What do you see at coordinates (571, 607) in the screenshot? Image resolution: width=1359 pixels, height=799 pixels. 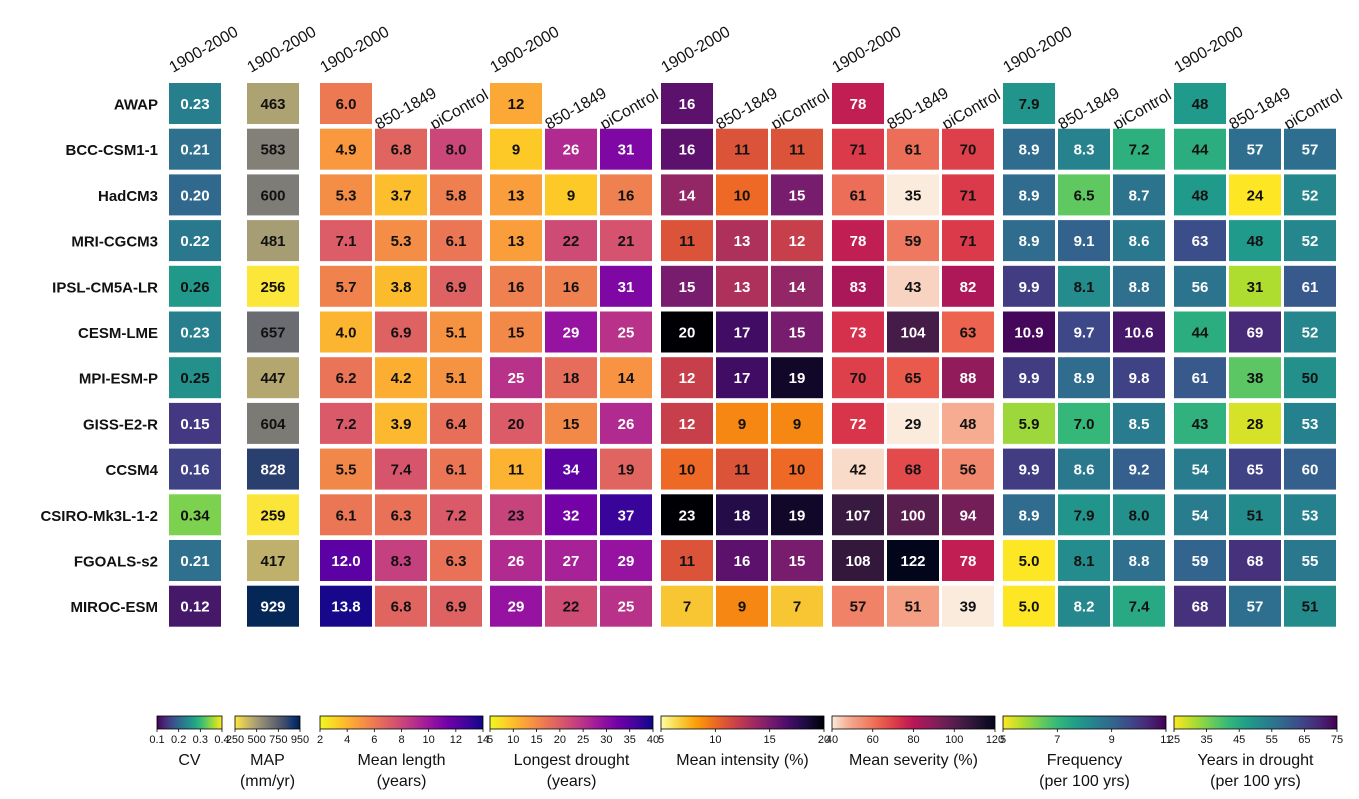 I see `cell-value-label: 22` at bounding box center [571, 607].